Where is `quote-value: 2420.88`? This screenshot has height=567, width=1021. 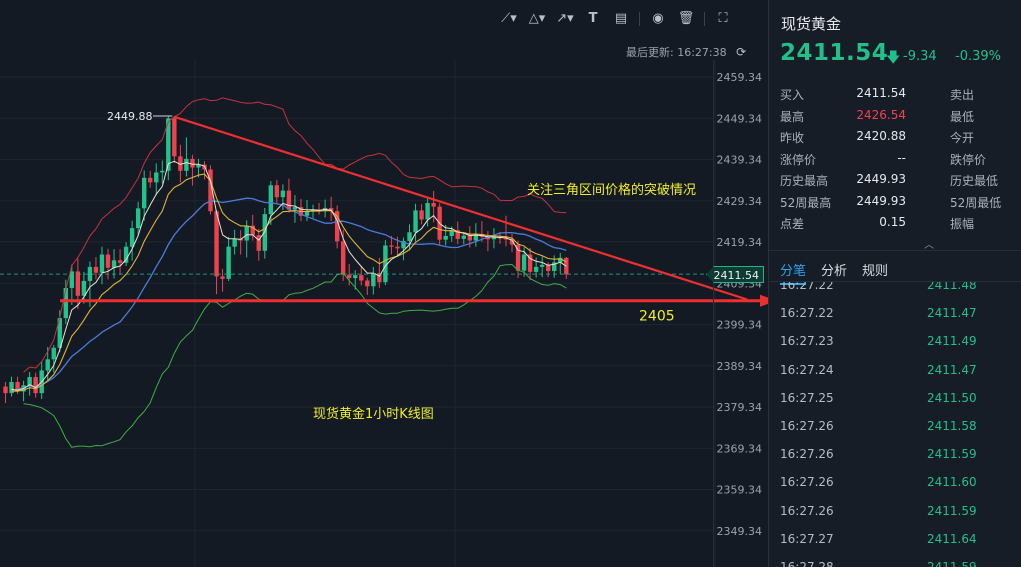 quote-value: 2420.88 is located at coordinates (881, 136).